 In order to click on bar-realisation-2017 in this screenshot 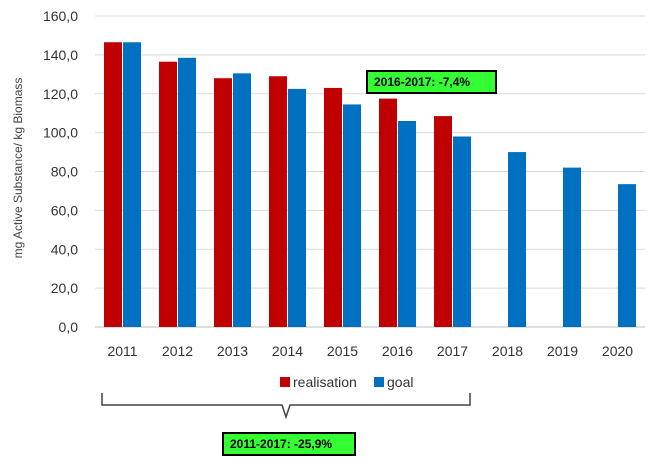, I will do `click(443, 222)`.